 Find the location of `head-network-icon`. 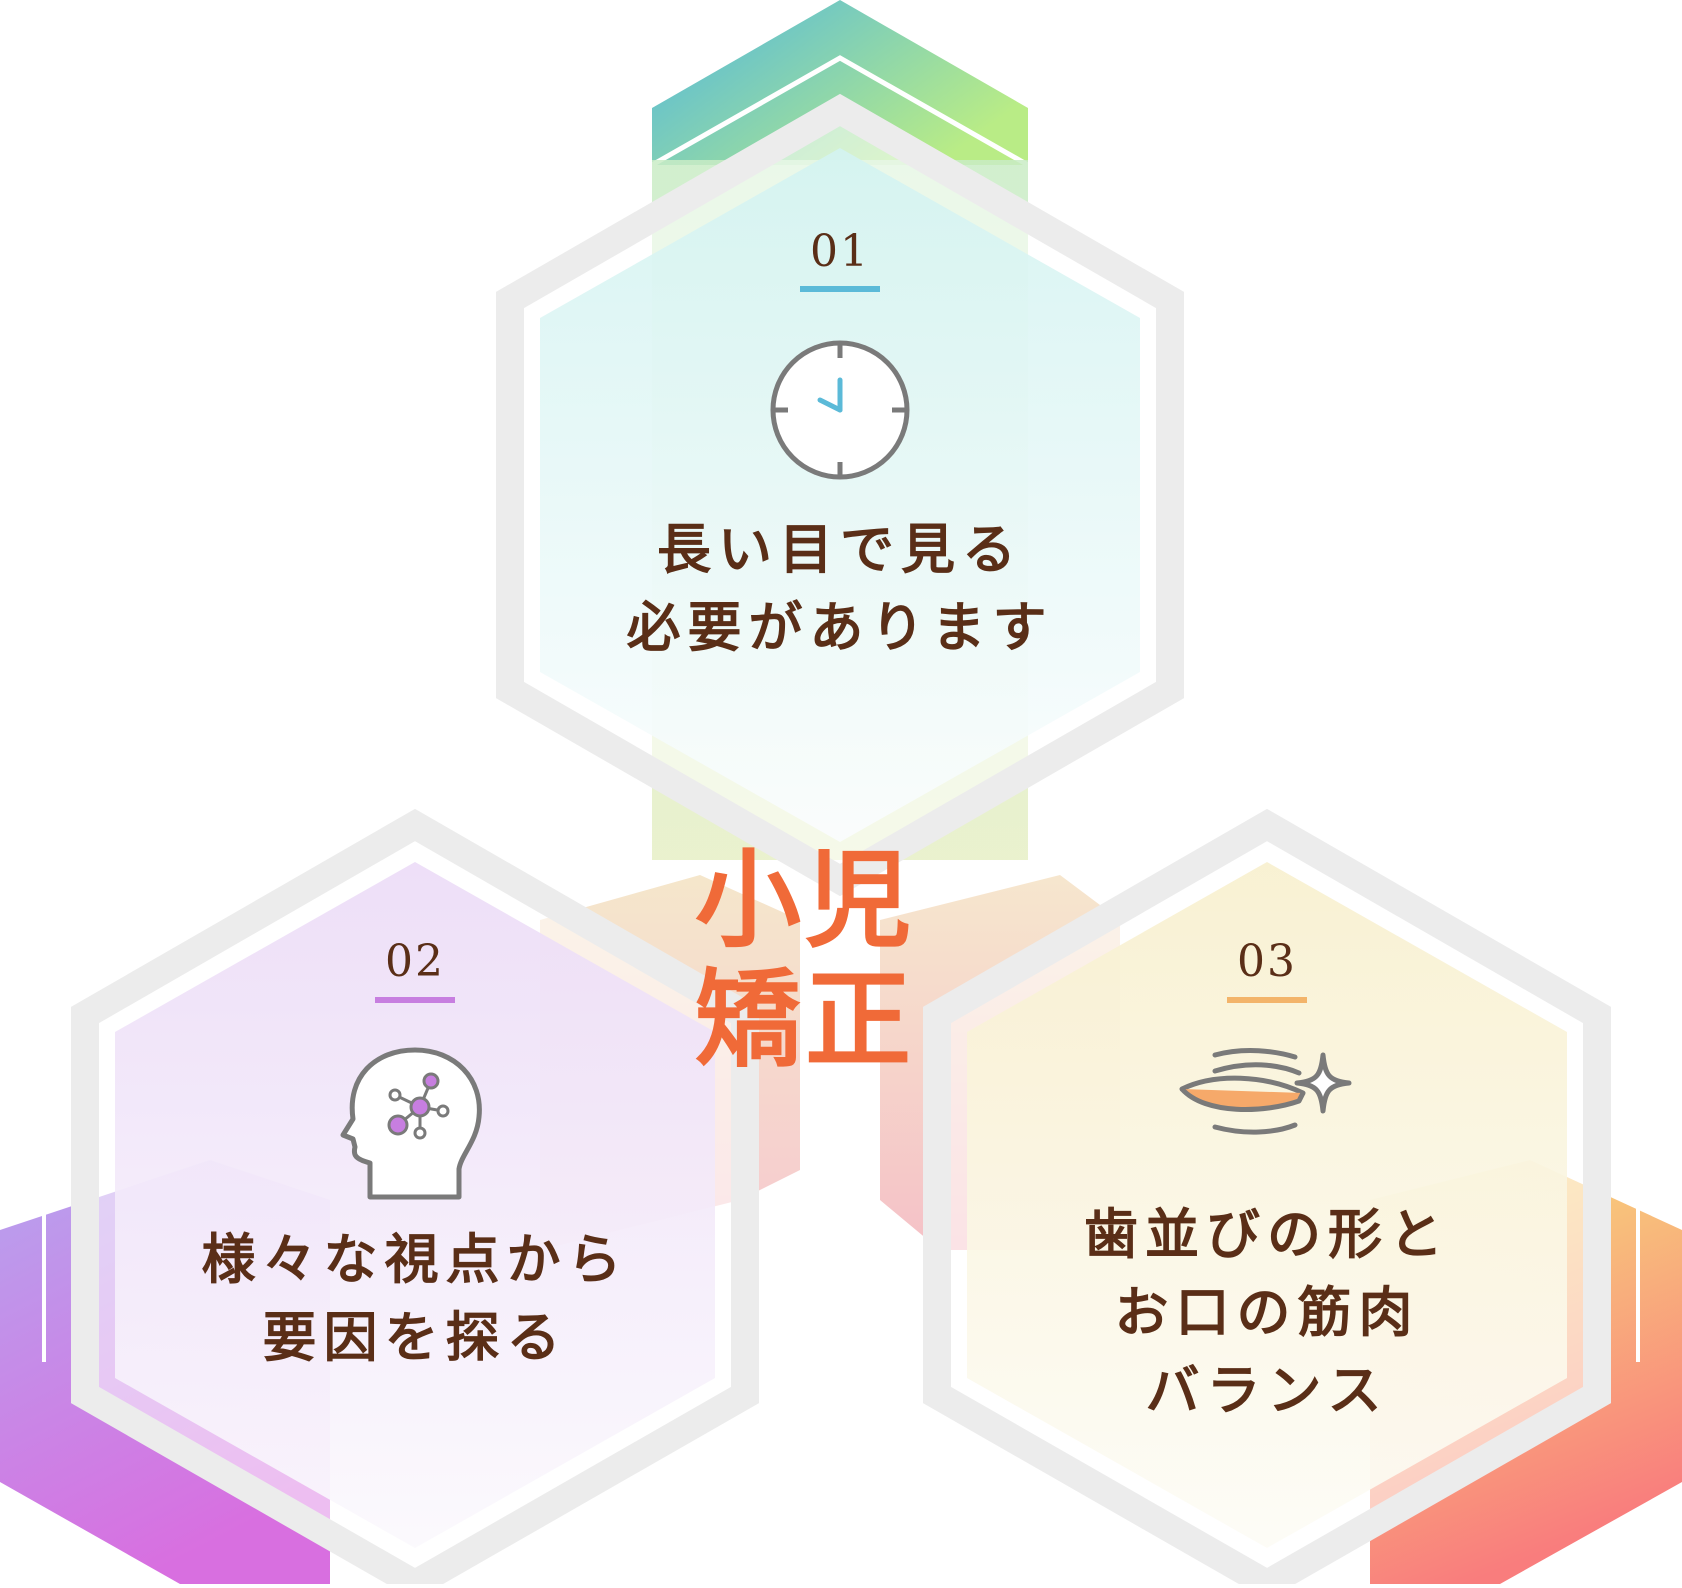

head-network-icon is located at coordinates (411, 1123).